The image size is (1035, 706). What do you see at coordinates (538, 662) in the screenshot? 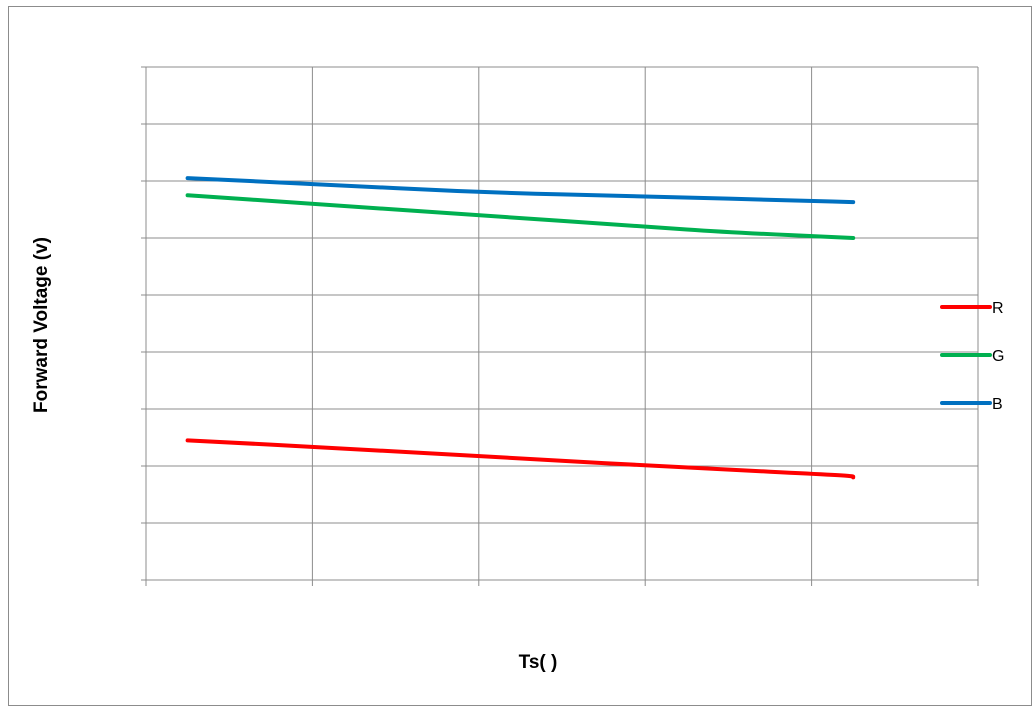
I see `x-axis-label: Ts( )` at bounding box center [538, 662].